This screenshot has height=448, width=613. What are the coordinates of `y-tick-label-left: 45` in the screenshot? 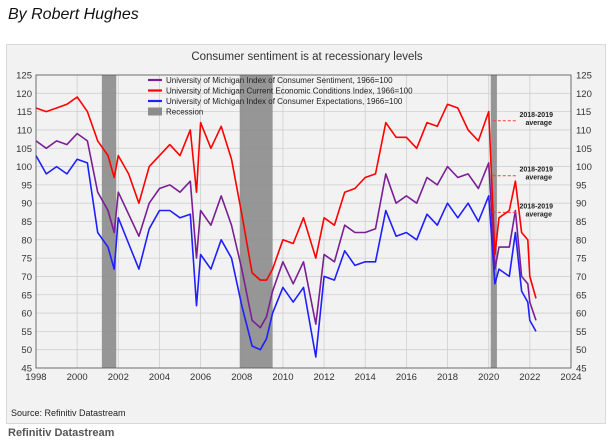 It's located at (26, 369).